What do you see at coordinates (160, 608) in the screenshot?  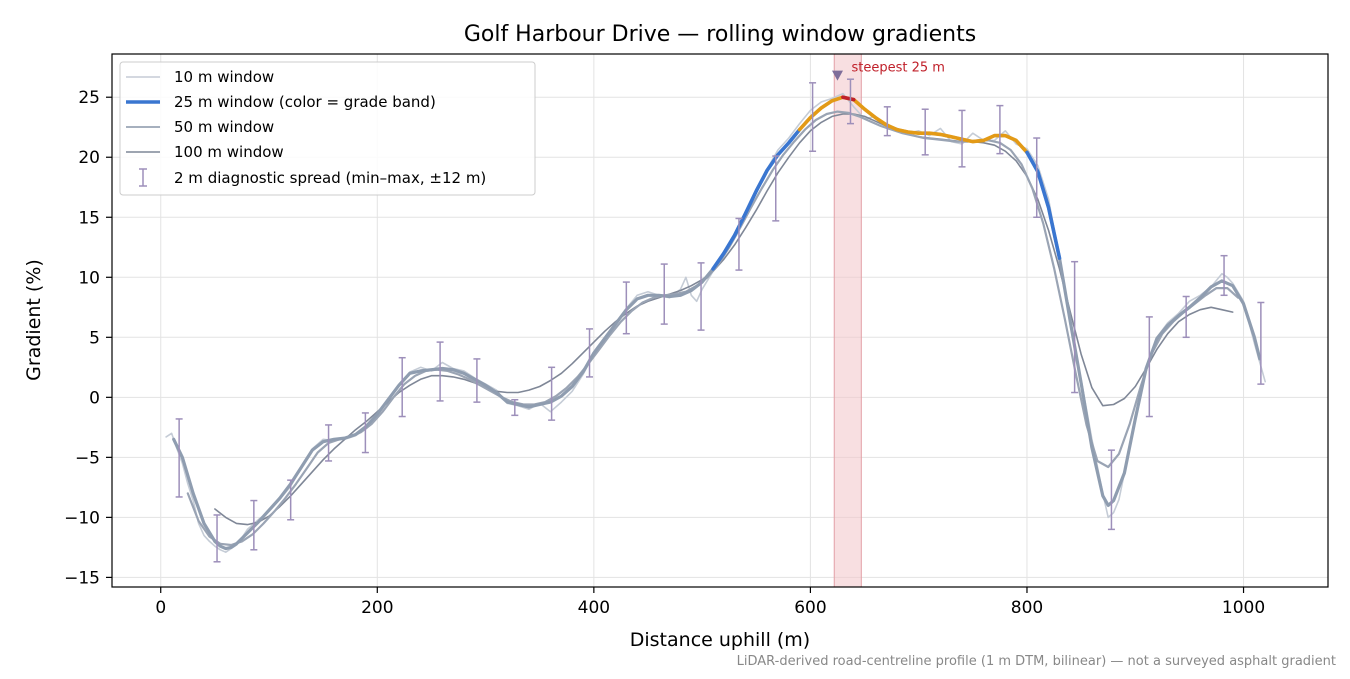 I see `x-tick-label: 0` at bounding box center [160, 608].